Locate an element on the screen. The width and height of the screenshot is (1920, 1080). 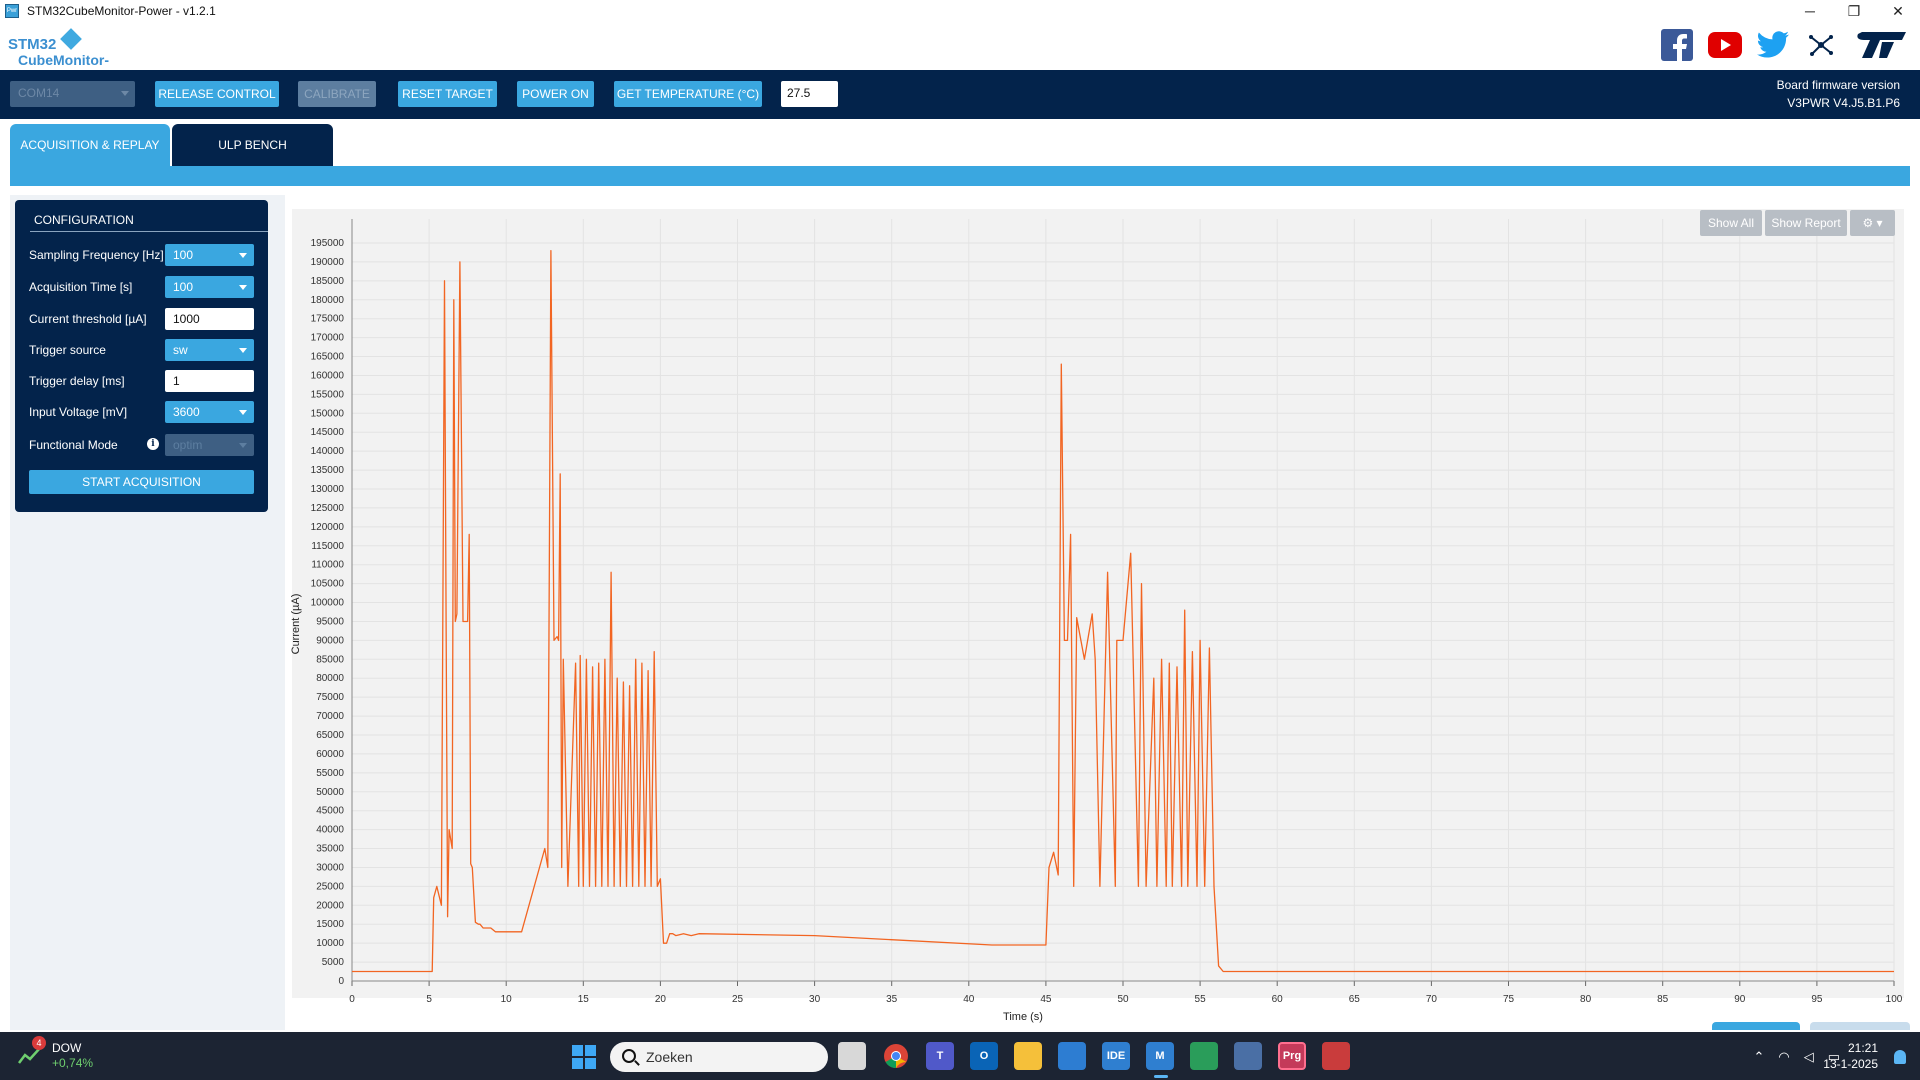
reset-target-button: RESET TARGET is located at coordinates (447, 94).